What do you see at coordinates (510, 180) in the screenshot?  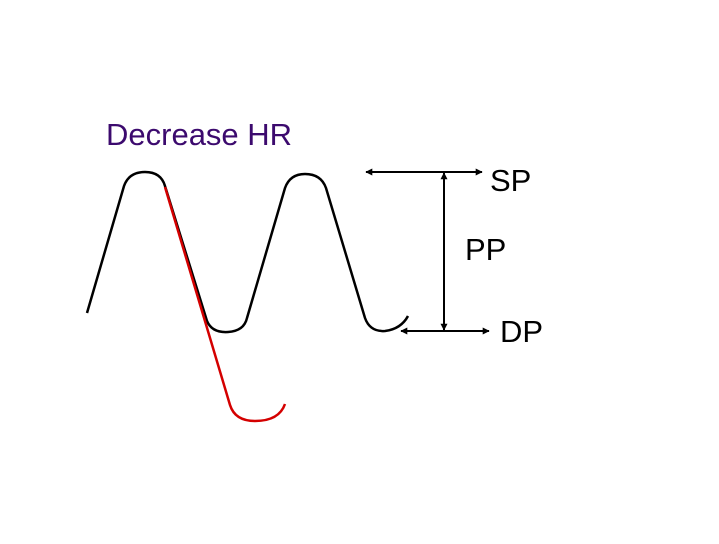 I see `sp-label: SP` at bounding box center [510, 180].